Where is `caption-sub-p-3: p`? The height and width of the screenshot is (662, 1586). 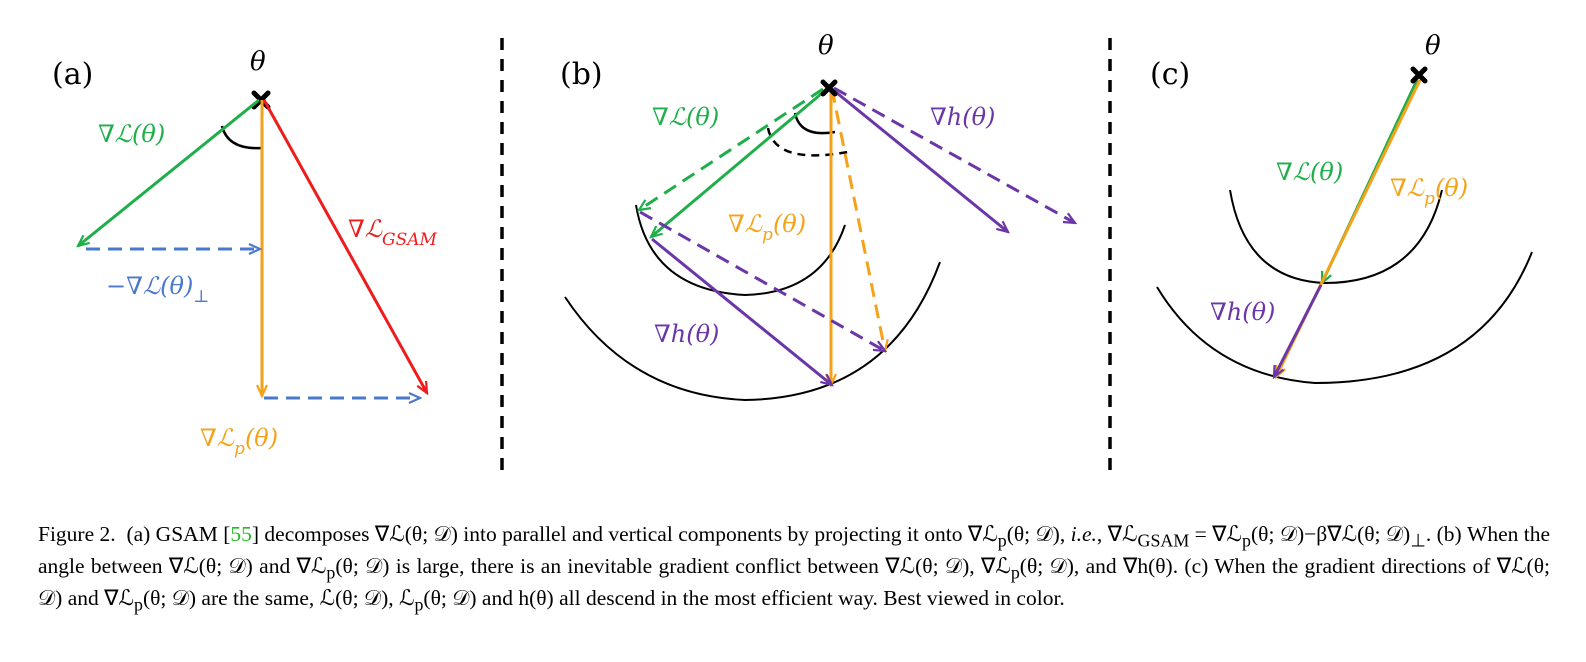
caption-sub-p-3: p is located at coordinates (331, 572).